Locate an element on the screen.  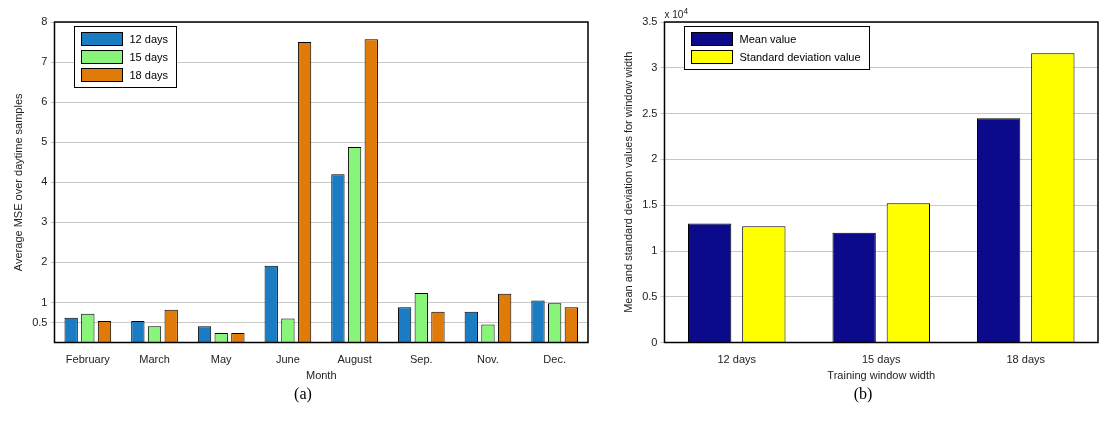
text: (a) is located at coordinates (303, 394).